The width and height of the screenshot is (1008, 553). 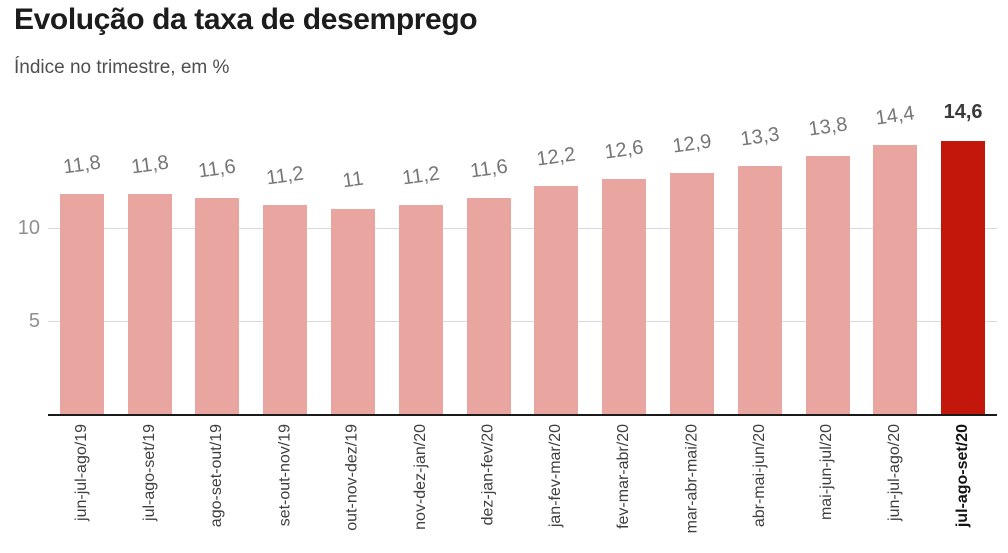 I want to click on bar-dez-jan-fev/20, so click(x=488, y=306).